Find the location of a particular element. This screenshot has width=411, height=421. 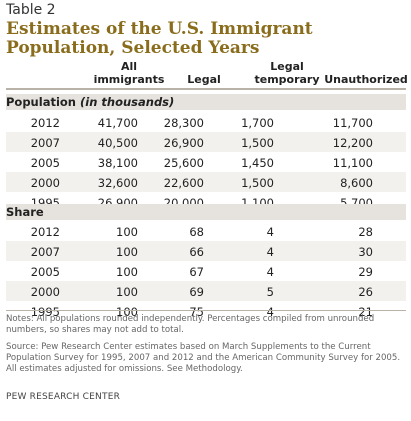

table-cell-temp: 1,450 is located at coordinates (257, 163).